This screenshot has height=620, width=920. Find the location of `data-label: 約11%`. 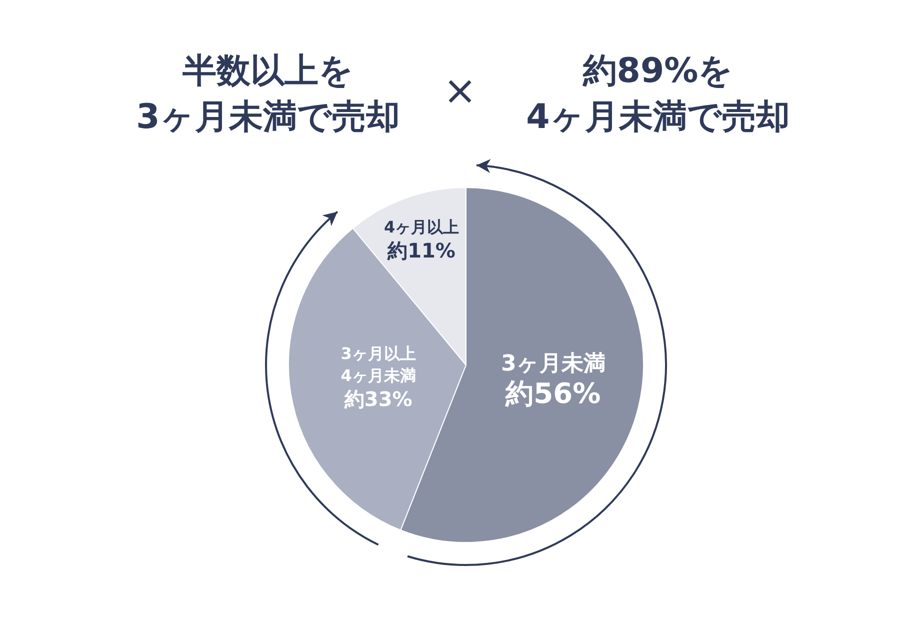

data-label: 約11% is located at coordinates (421, 250).